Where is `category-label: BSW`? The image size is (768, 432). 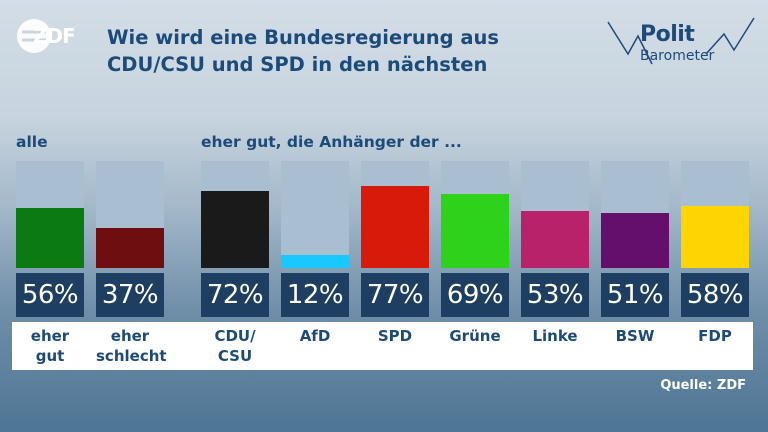
category-label: BSW is located at coordinates (635, 336).